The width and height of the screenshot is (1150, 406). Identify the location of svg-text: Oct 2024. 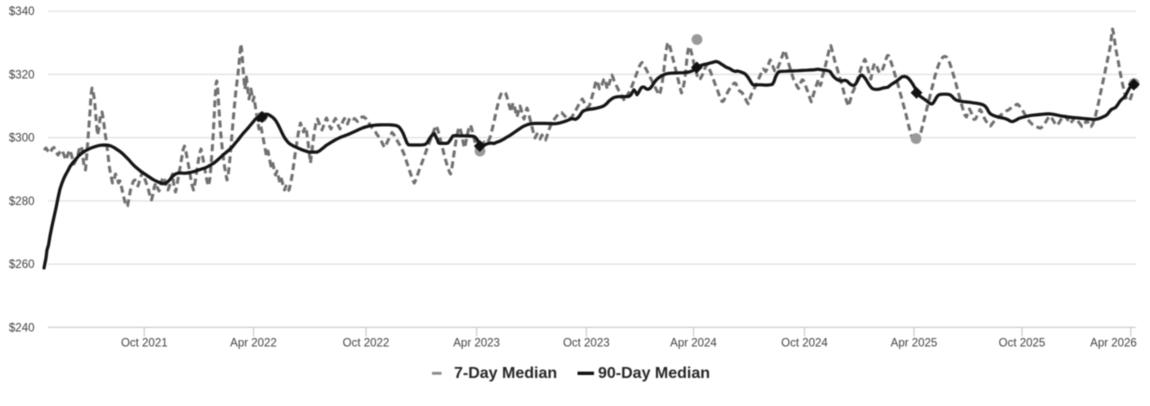
(804, 344).